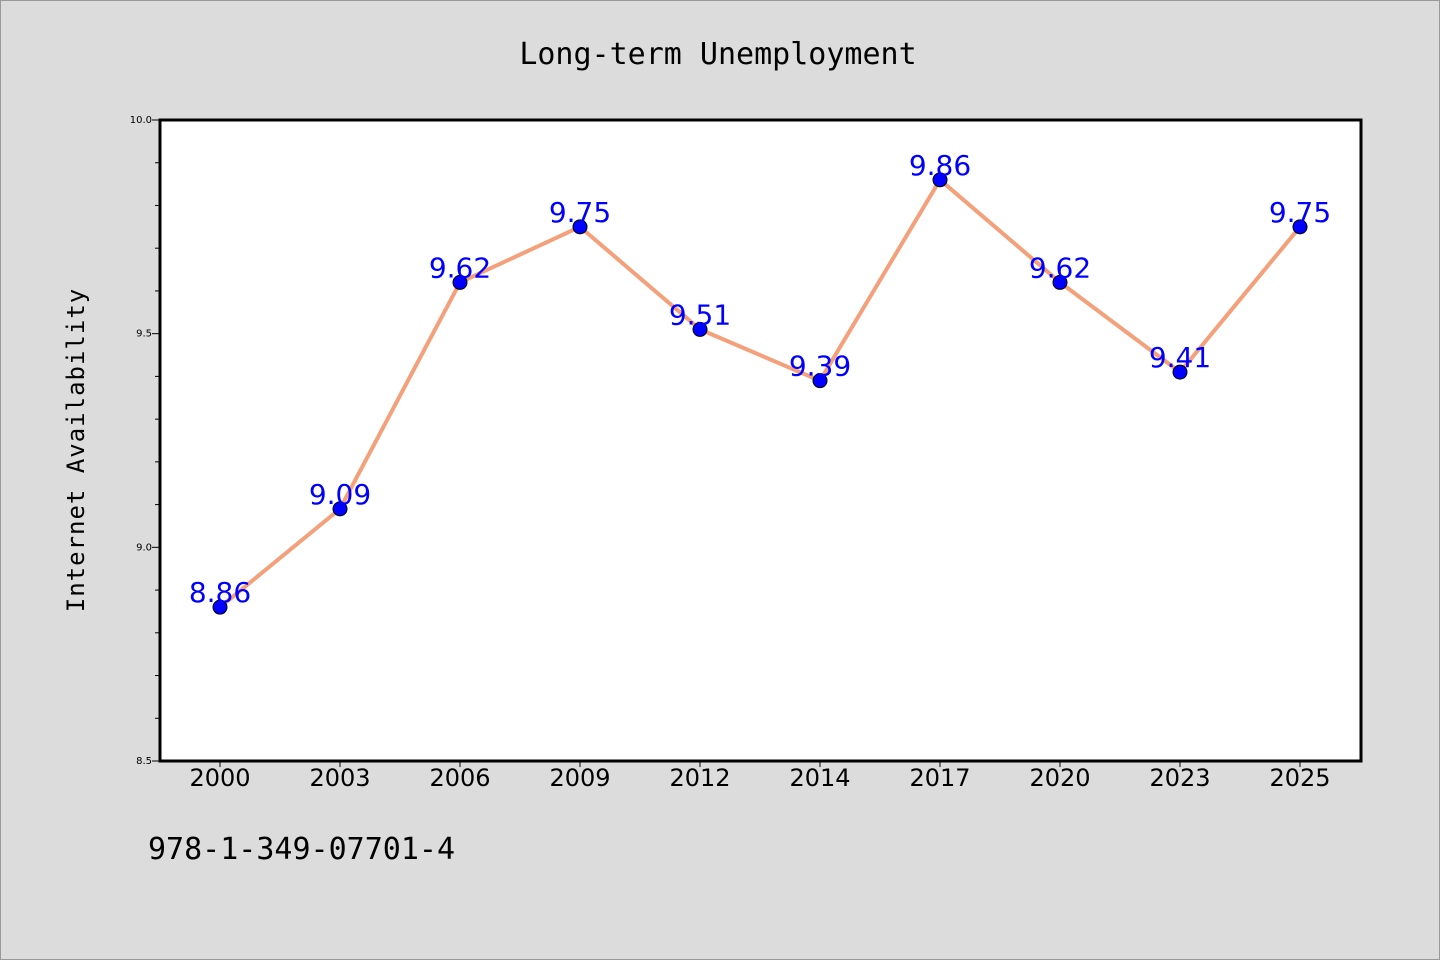 The width and height of the screenshot is (1440, 960). Describe the element at coordinates (302, 849) in the screenshot. I see `isbn-text: 978-1-349-07701-4` at that location.